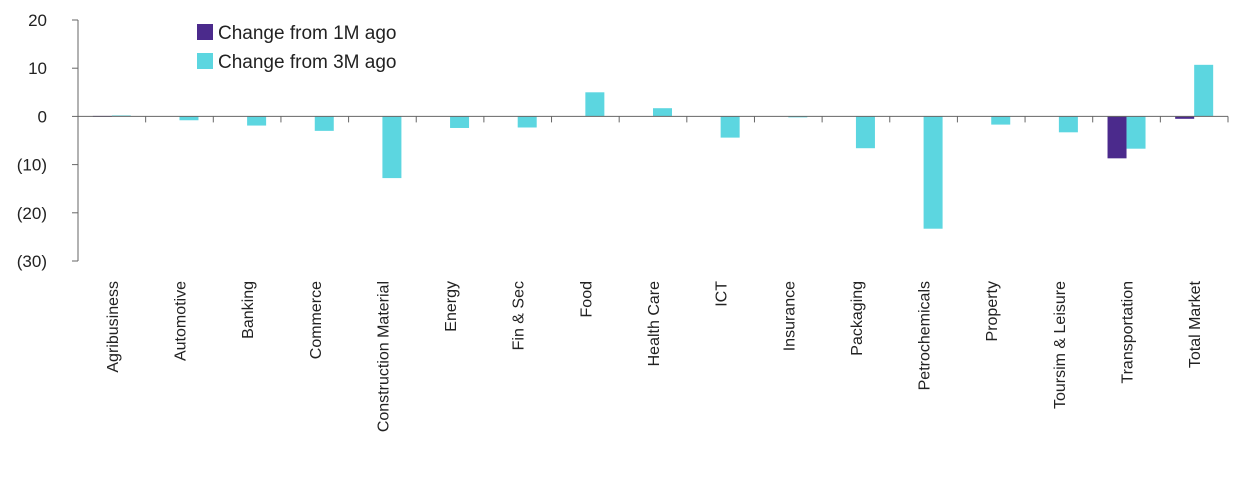  Describe the element at coordinates (37, 20) in the screenshot. I see `y-tick-label: 20` at that location.